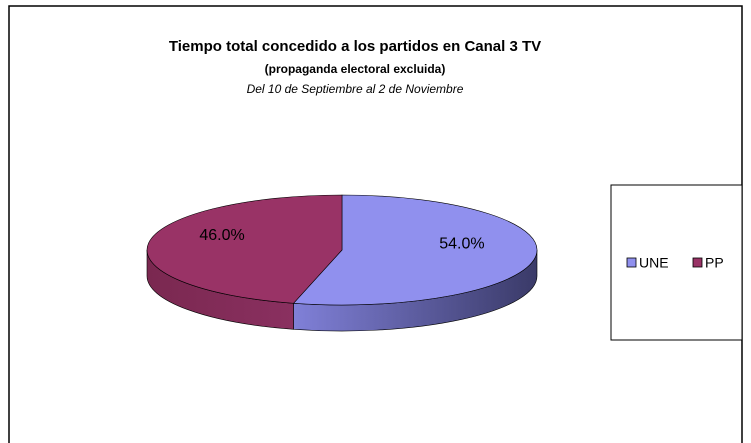  I want to click on data-label: 46.0%, so click(221, 235).